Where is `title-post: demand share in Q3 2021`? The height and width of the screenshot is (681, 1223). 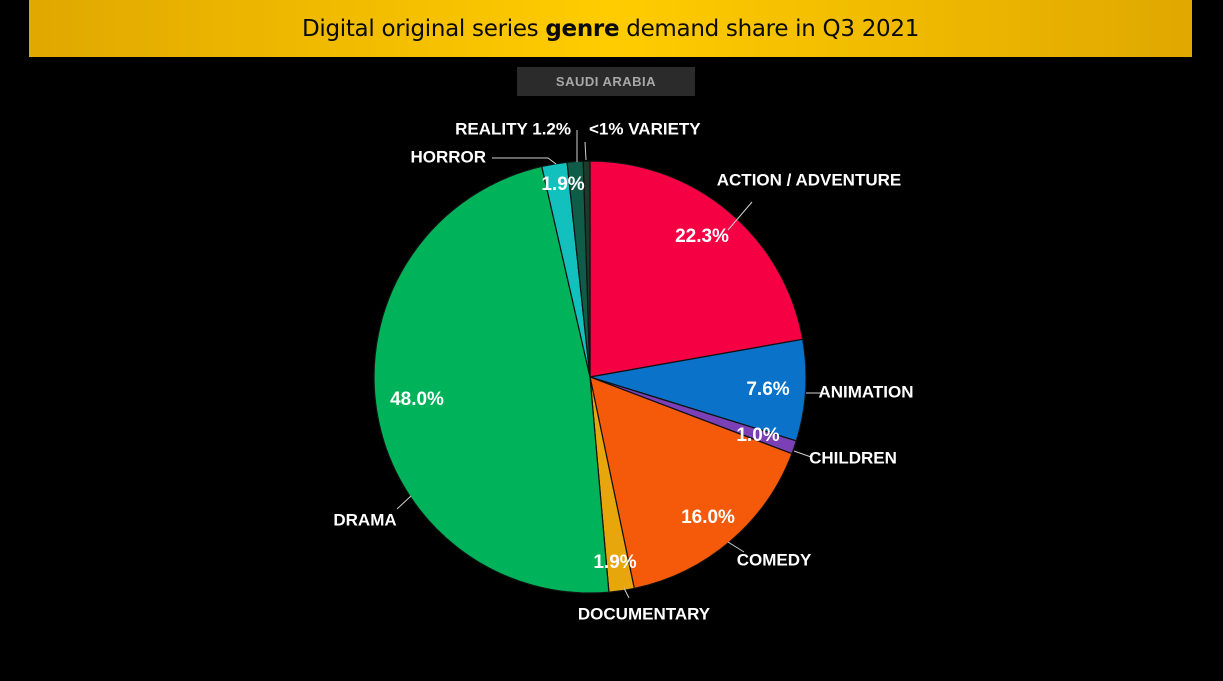
title-post: demand share in Q3 2021 is located at coordinates (769, 28).